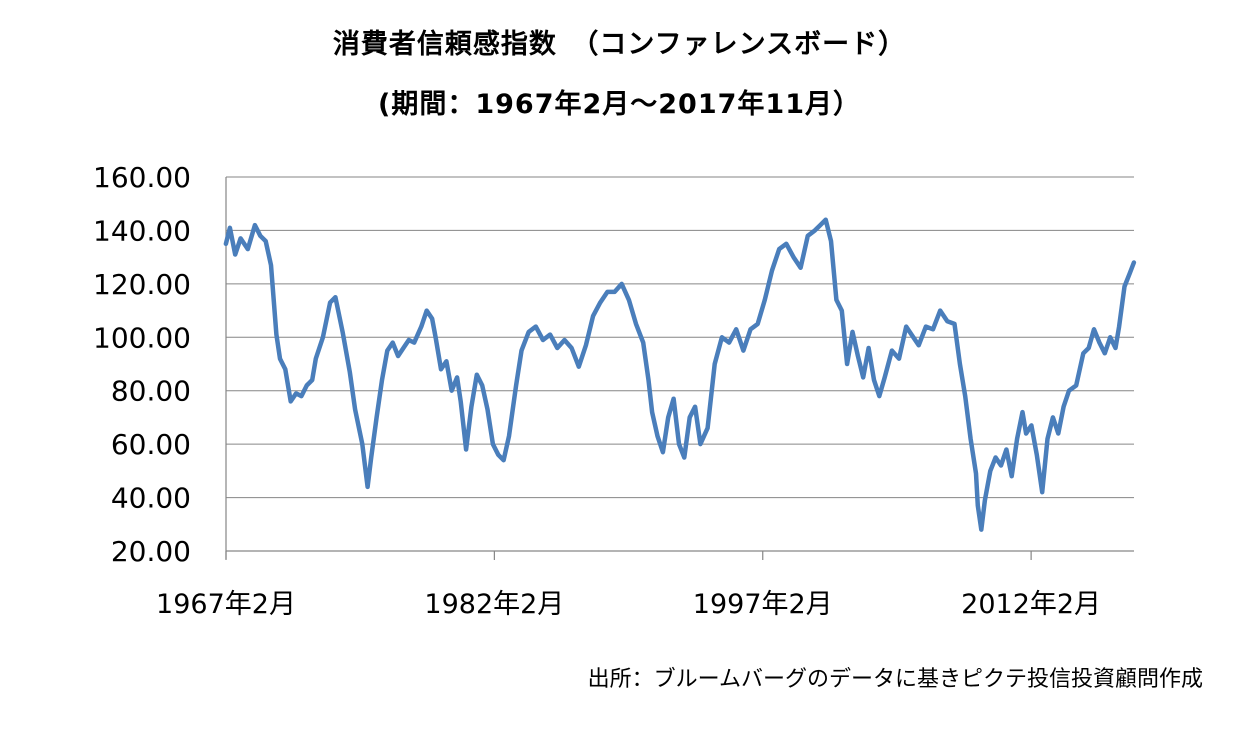  Describe the element at coordinates (142, 177) in the screenshot. I see `y-tick-label: 160.00` at that location.